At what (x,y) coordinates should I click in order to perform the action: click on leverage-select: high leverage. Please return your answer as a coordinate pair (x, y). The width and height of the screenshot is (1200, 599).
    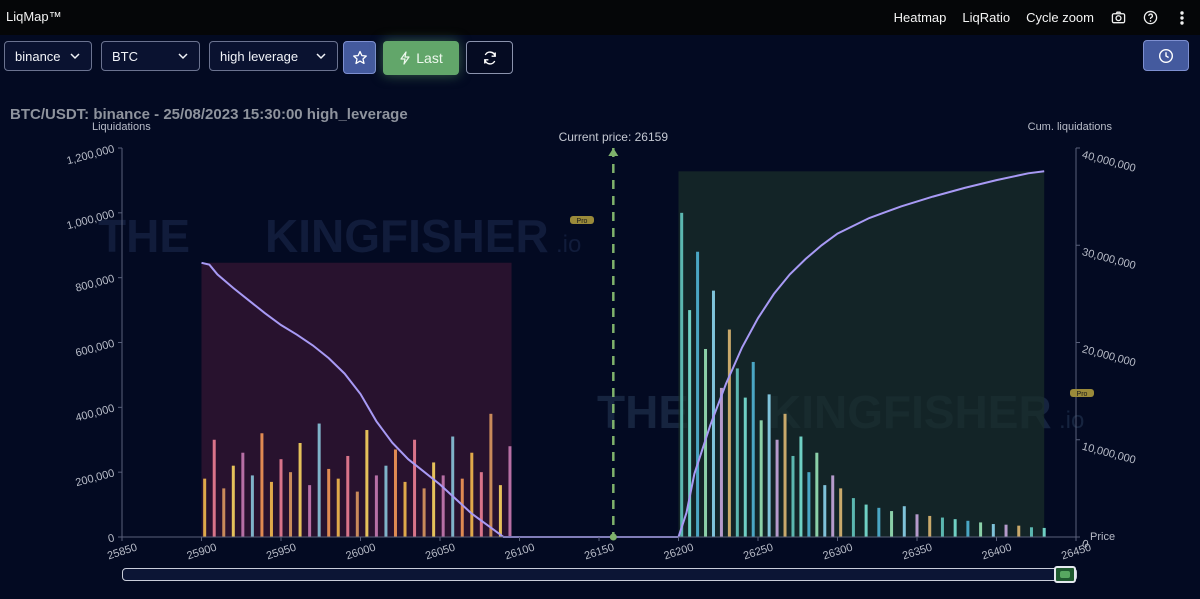
    Looking at the image, I should click on (273, 56).